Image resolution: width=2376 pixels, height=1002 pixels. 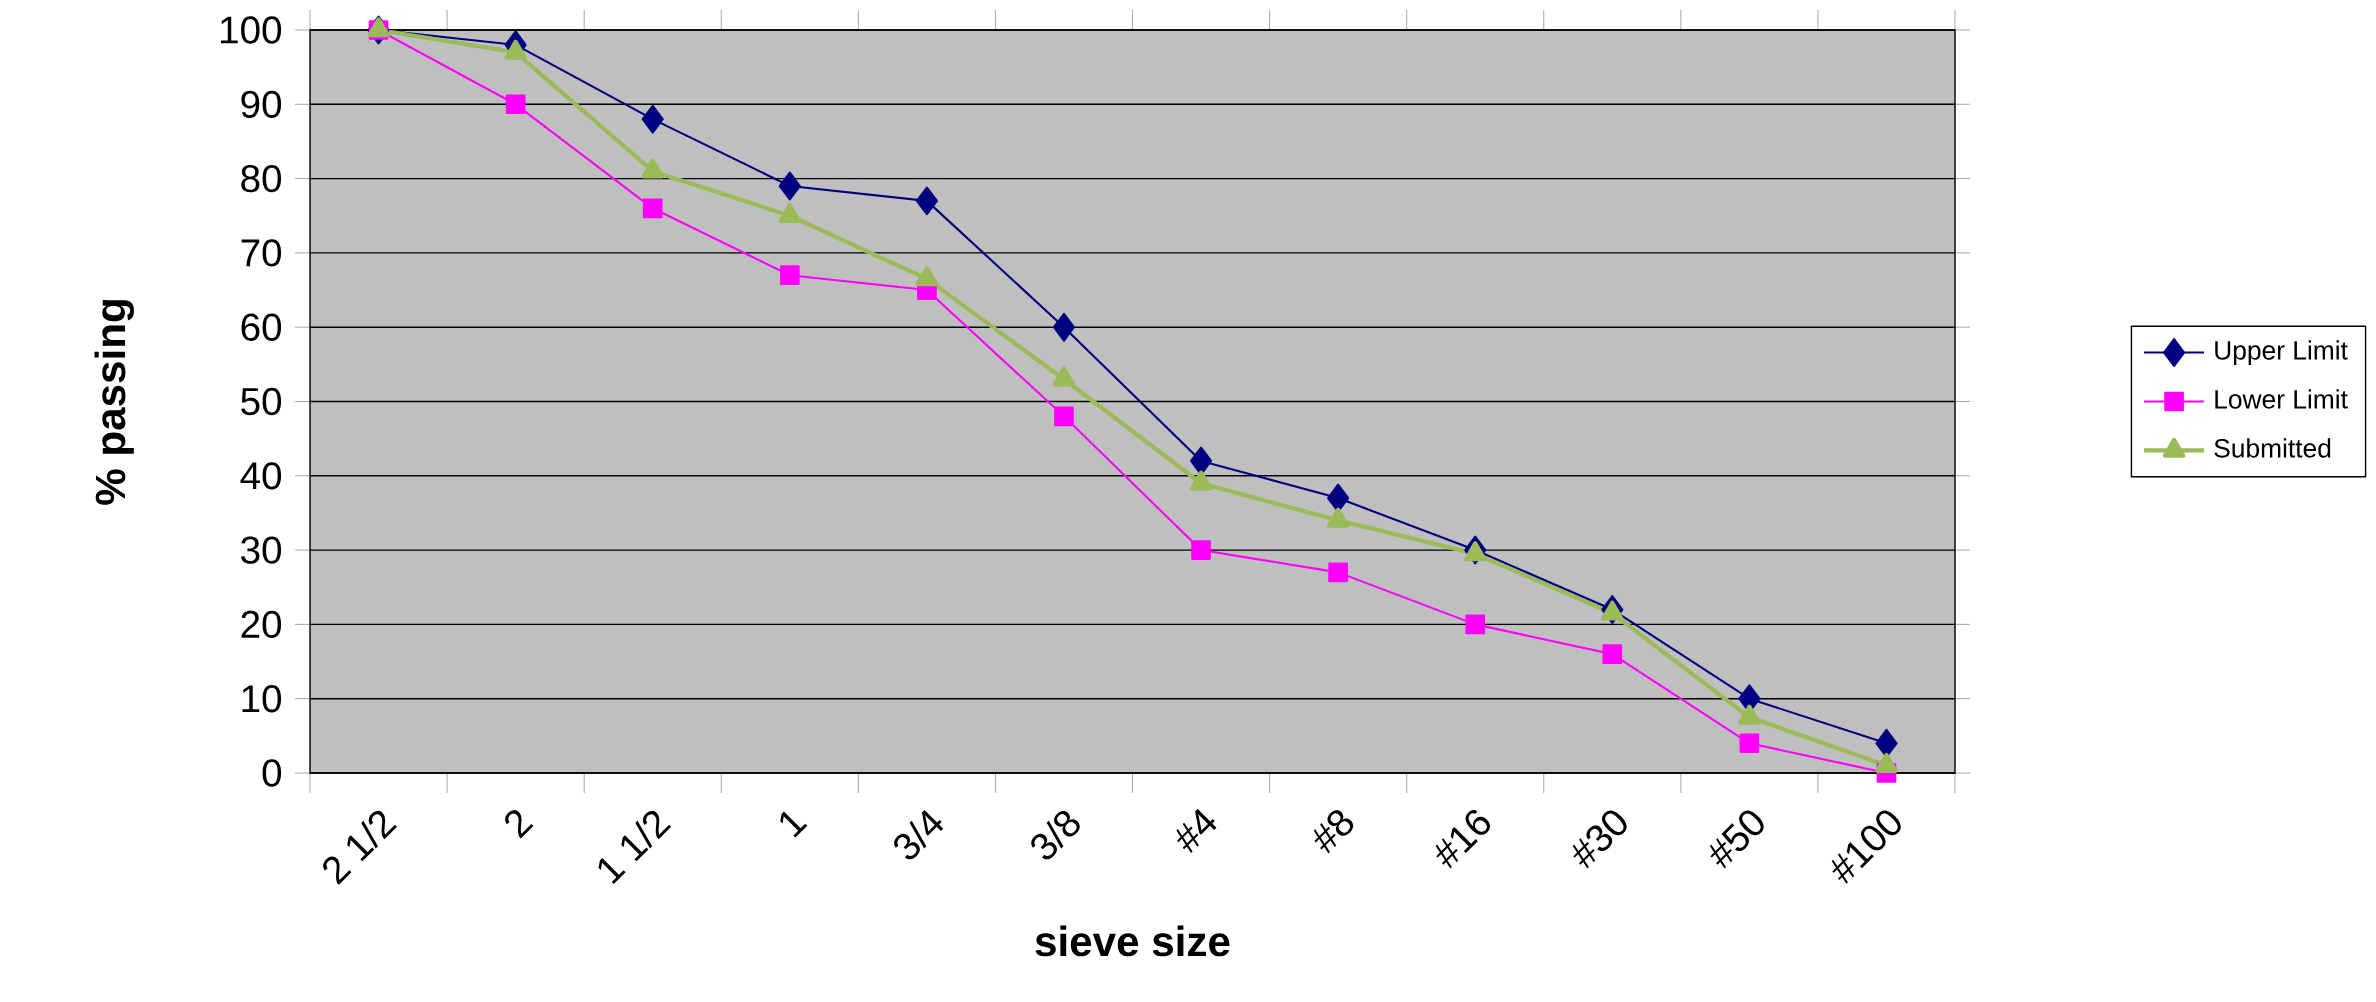 What do you see at coordinates (272, 773) in the screenshot?
I see `y-tick-label: 0` at bounding box center [272, 773].